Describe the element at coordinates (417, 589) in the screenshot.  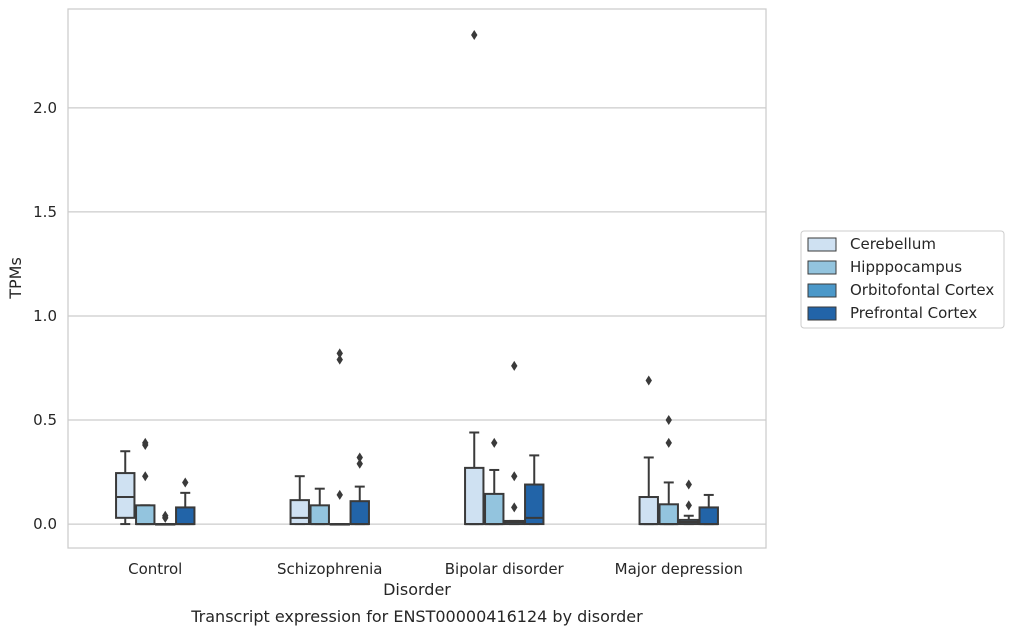
I see `x-axis-label: Disorder` at that location.